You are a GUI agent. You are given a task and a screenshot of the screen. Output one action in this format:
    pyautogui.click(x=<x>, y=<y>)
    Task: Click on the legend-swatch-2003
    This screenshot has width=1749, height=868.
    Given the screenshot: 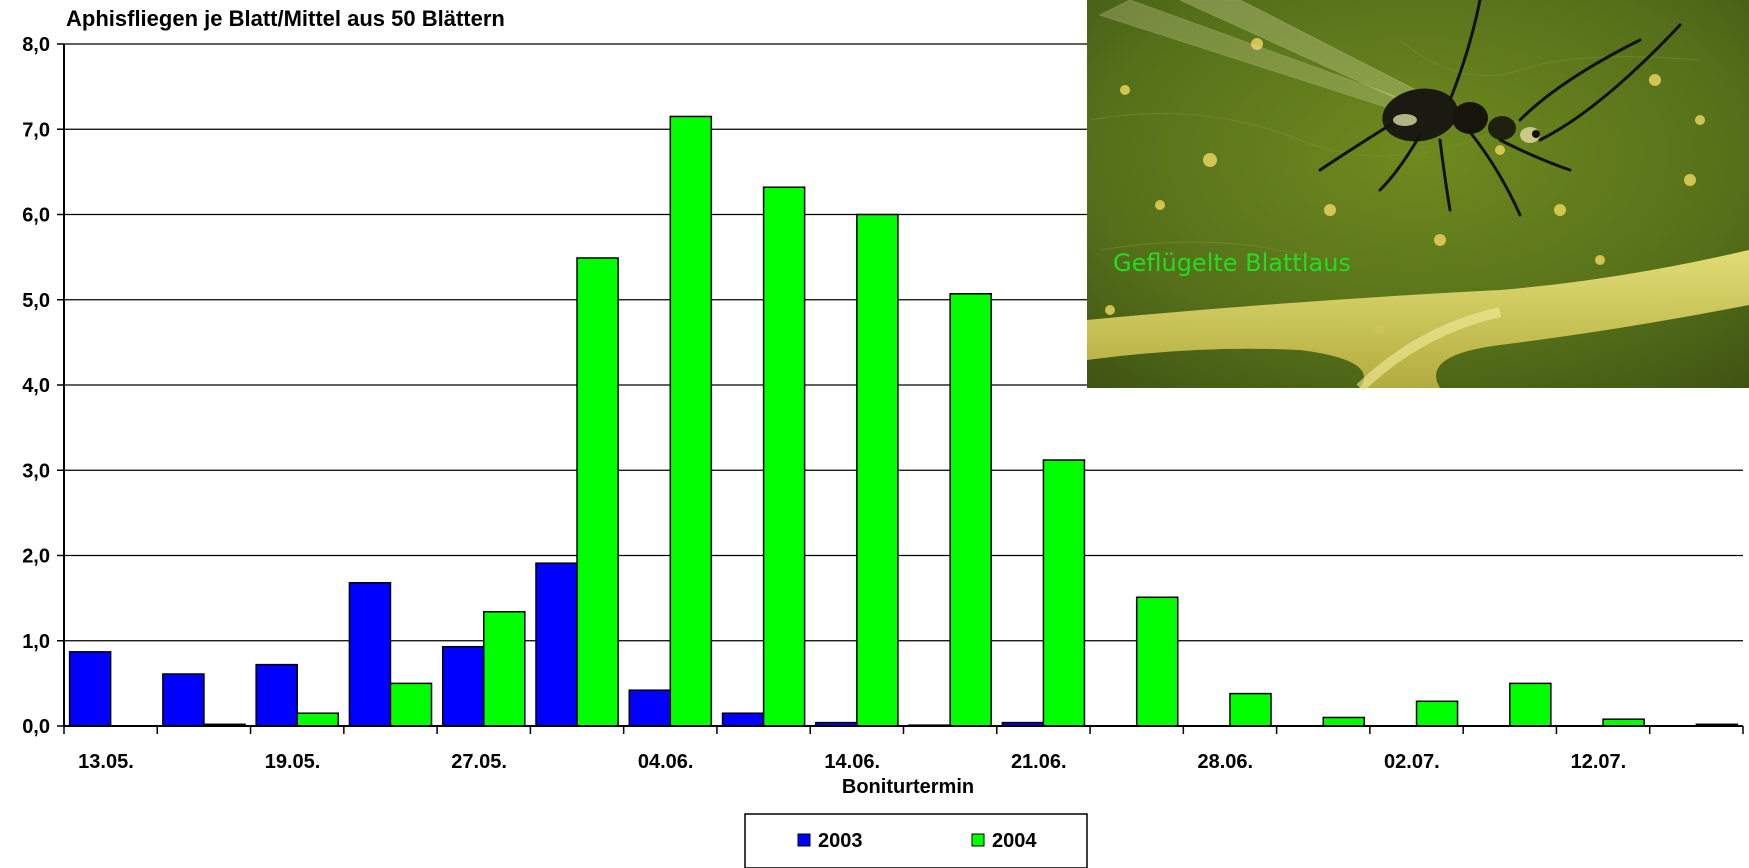 What is the action you would take?
    pyautogui.click(x=804, y=840)
    